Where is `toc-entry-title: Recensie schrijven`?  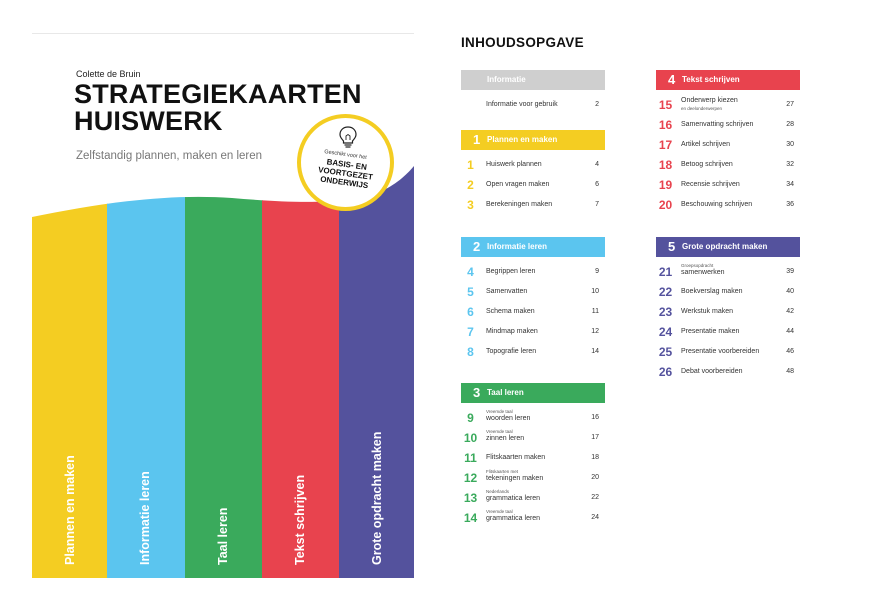
toc-entry-title: Recensie schrijven is located at coordinates (710, 184).